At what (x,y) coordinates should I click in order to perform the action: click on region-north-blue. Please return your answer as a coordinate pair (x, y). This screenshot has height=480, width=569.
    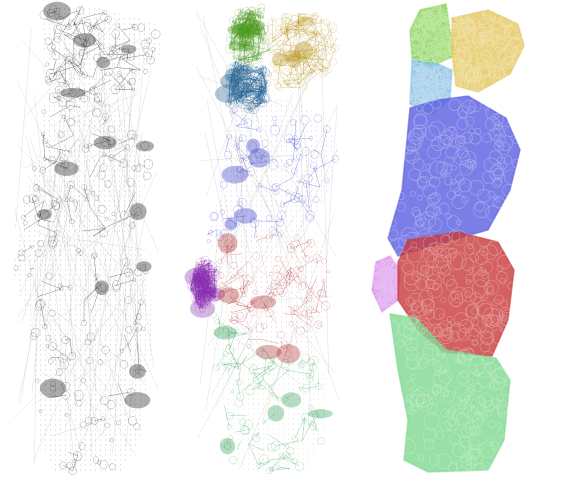
    Looking at the image, I should click on (243, 87).